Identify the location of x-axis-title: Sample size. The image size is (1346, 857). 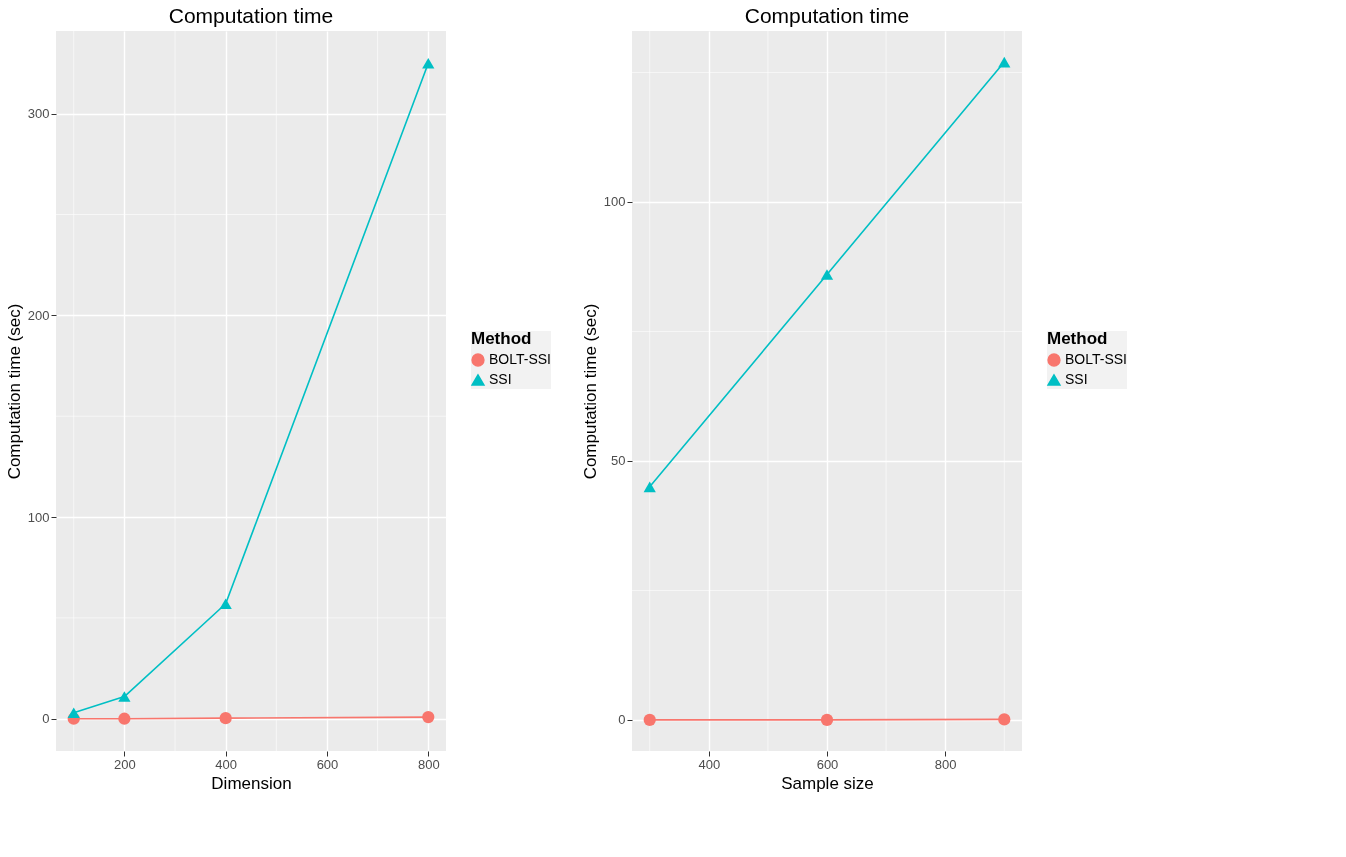
(827, 783).